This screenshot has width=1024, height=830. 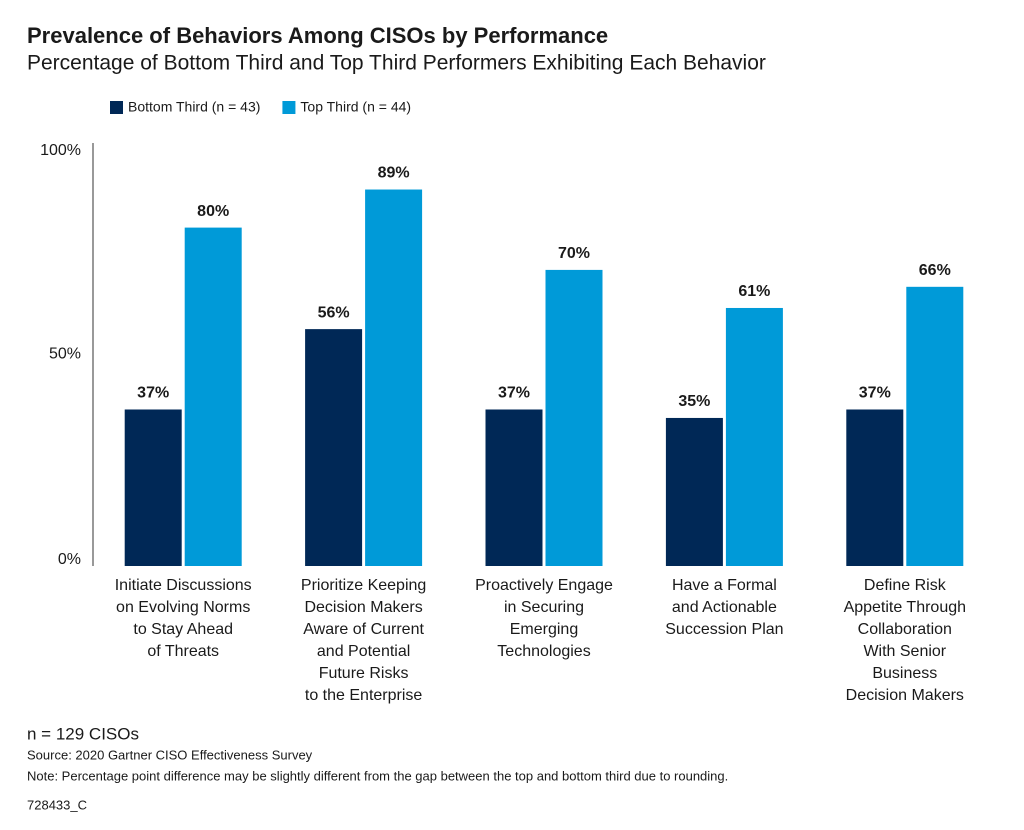 I want to click on y-tick-label: 0%, so click(x=69, y=559).